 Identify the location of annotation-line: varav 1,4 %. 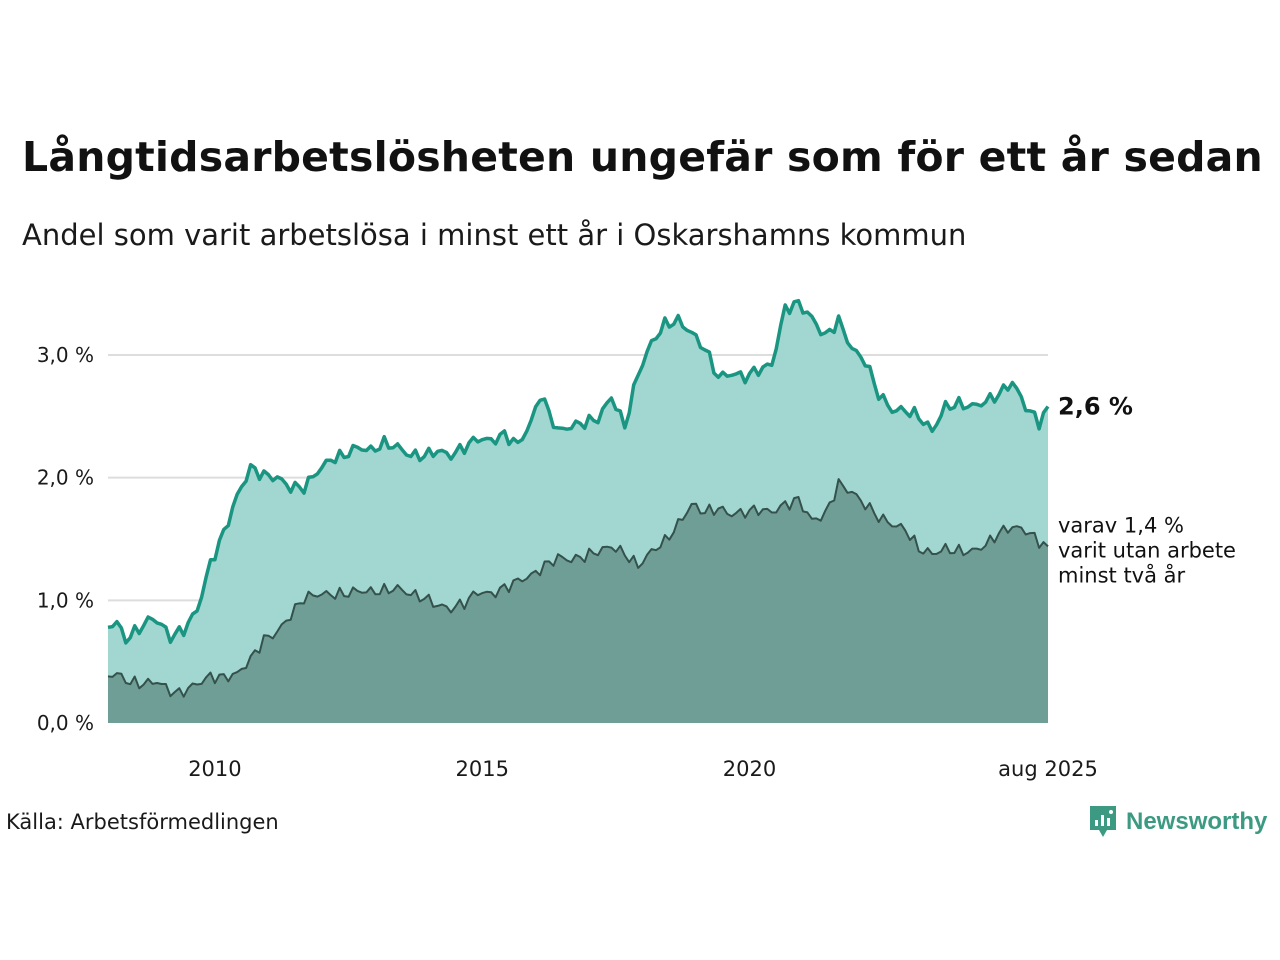
(1121, 525).